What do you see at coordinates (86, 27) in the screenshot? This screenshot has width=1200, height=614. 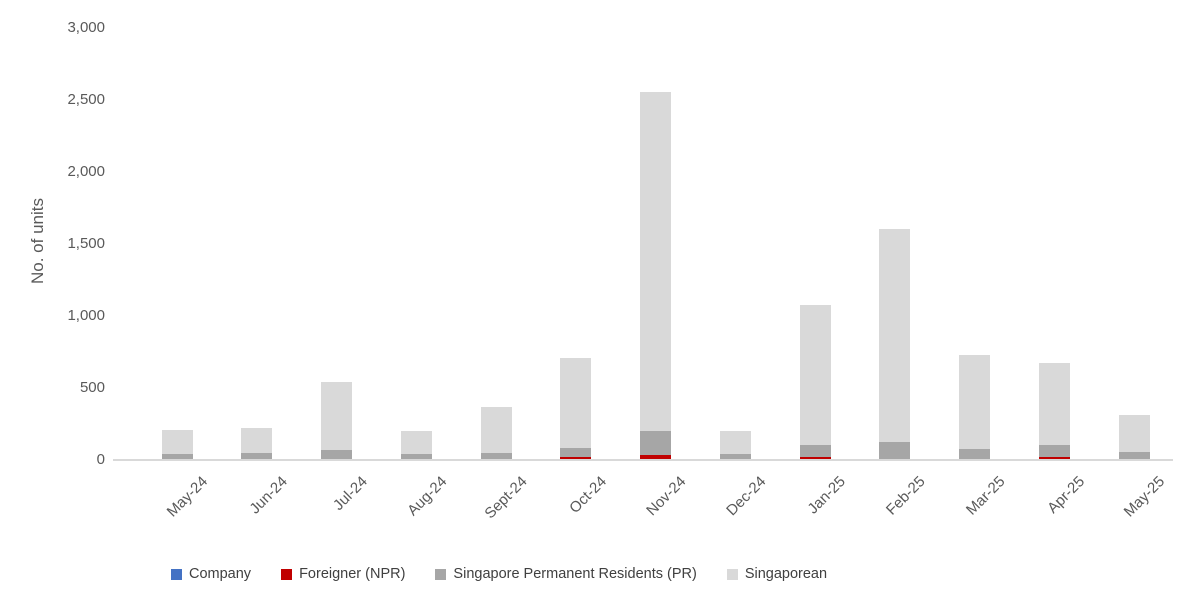 I see `y-tick-label: 3,000` at bounding box center [86, 27].